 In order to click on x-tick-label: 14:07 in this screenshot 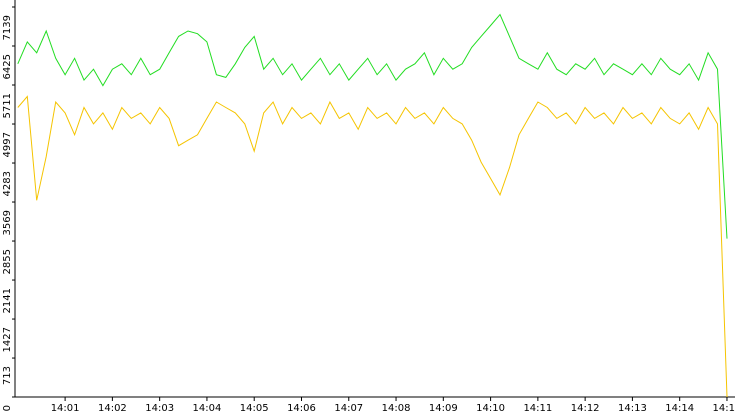, I will do `click(348, 408)`.